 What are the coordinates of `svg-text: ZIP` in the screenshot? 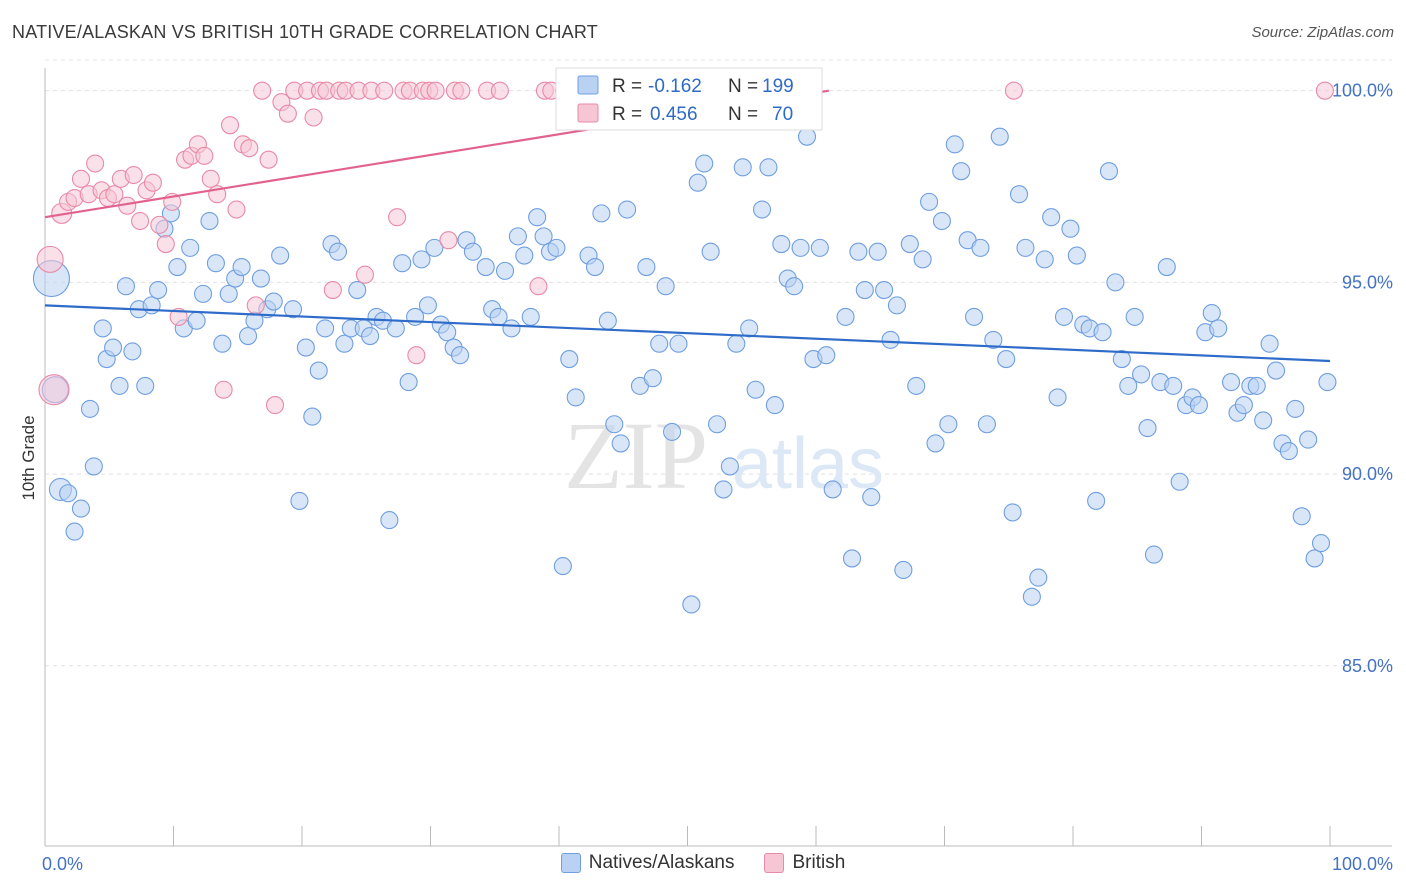 It's located at (636, 455).